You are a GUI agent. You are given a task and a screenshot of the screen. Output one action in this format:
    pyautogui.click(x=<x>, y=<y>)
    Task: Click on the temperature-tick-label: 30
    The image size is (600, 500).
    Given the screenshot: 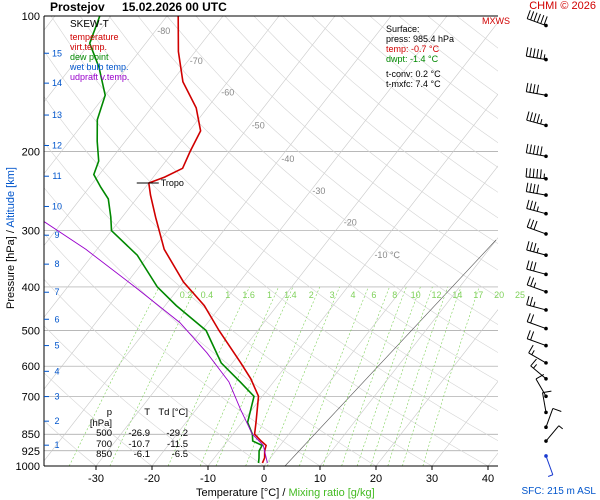 What is the action you would take?
    pyautogui.click(x=432, y=479)
    